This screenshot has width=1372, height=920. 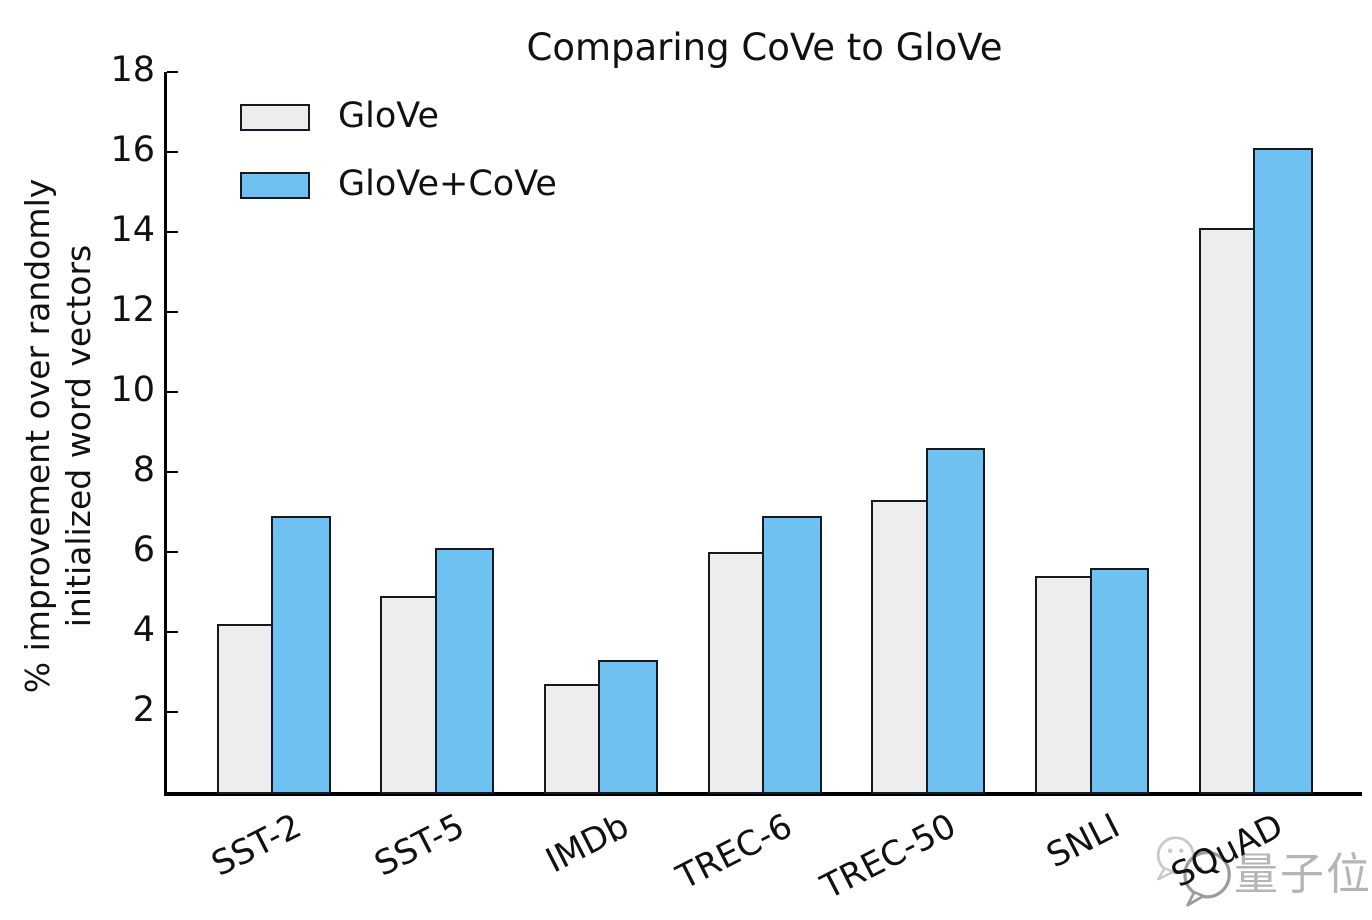 What do you see at coordinates (888, 857) in the screenshot?
I see `x-tick-label-trec-50: TREC-50` at bounding box center [888, 857].